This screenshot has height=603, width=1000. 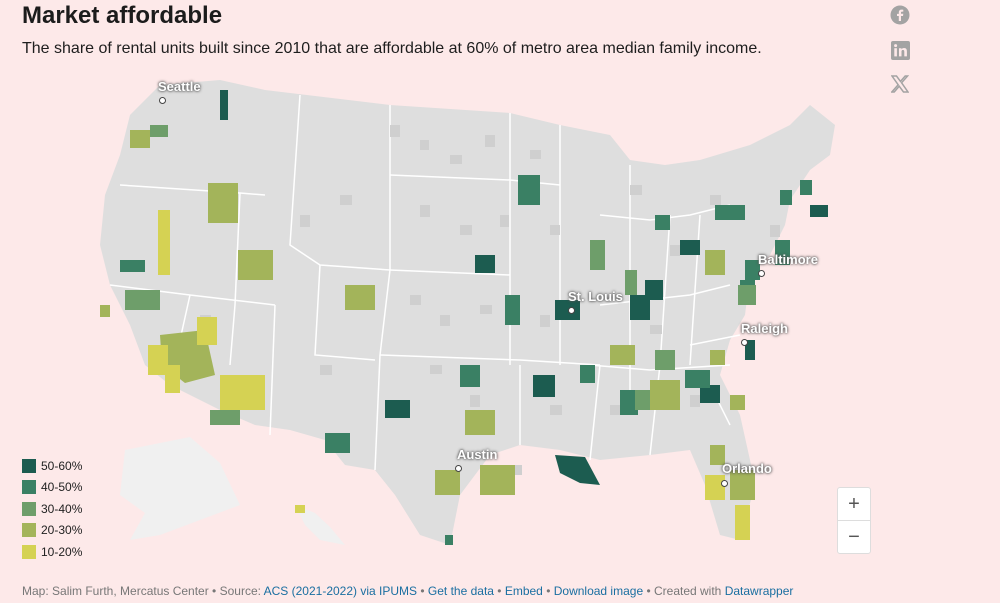 I want to click on footer-created-with: • Created with, so click(x=684, y=591).